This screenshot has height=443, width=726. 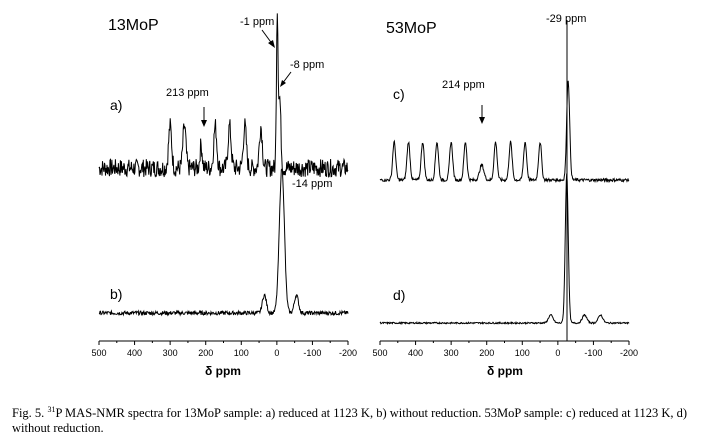 I want to click on sample-title-13mop: 13MoP, so click(x=133, y=25).